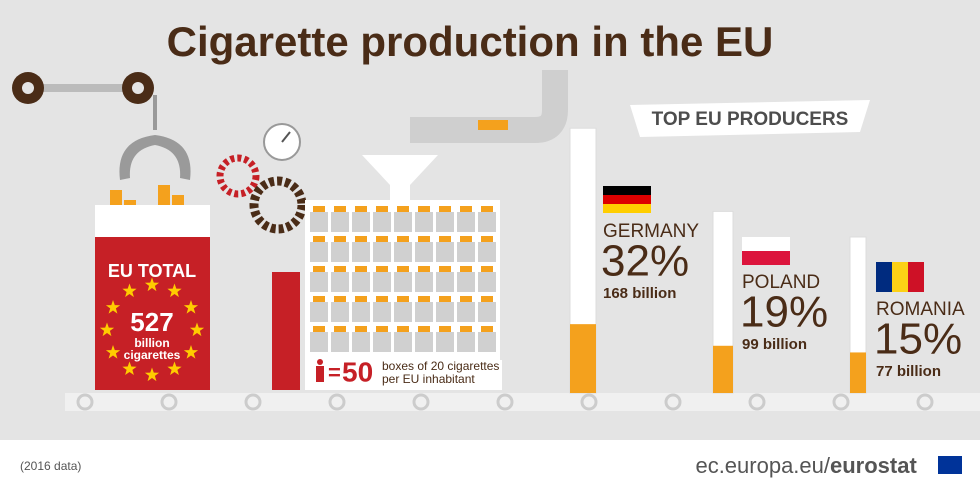  What do you see at coordinates (151, 343) in the screenshot?
I see `eu-total-unit: billion` at bounding box center [151, 343].